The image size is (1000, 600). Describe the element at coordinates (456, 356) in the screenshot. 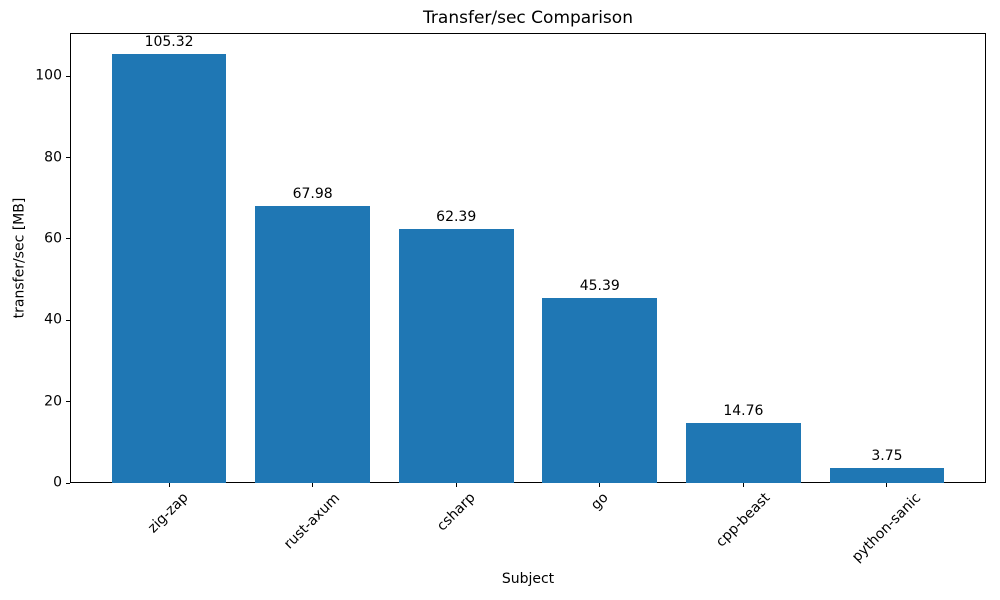

I see `bar-csharp` at that location.